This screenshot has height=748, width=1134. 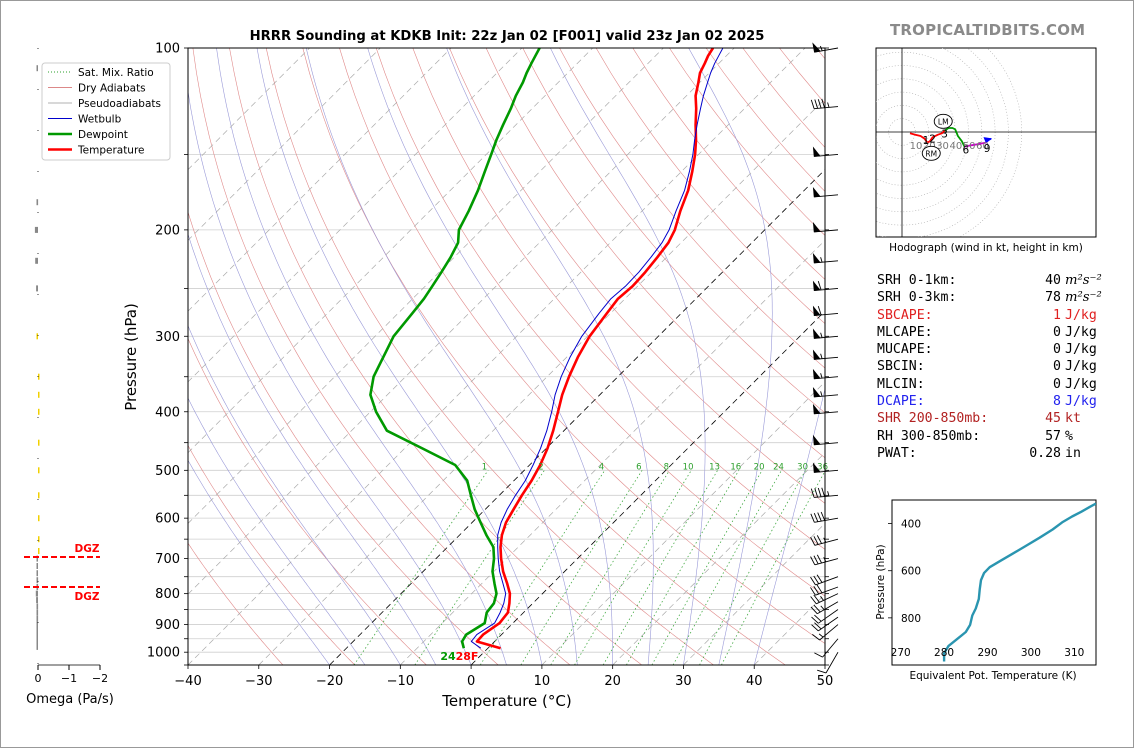 I want to click on mixing-ratio-label: 10, so click(x=688, y=467).